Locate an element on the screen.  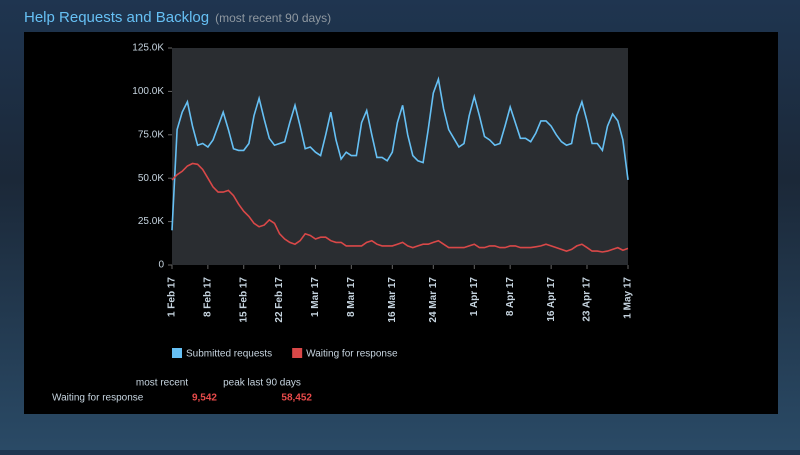
y-tick-label: 0 is located at coordinates (161, 265).